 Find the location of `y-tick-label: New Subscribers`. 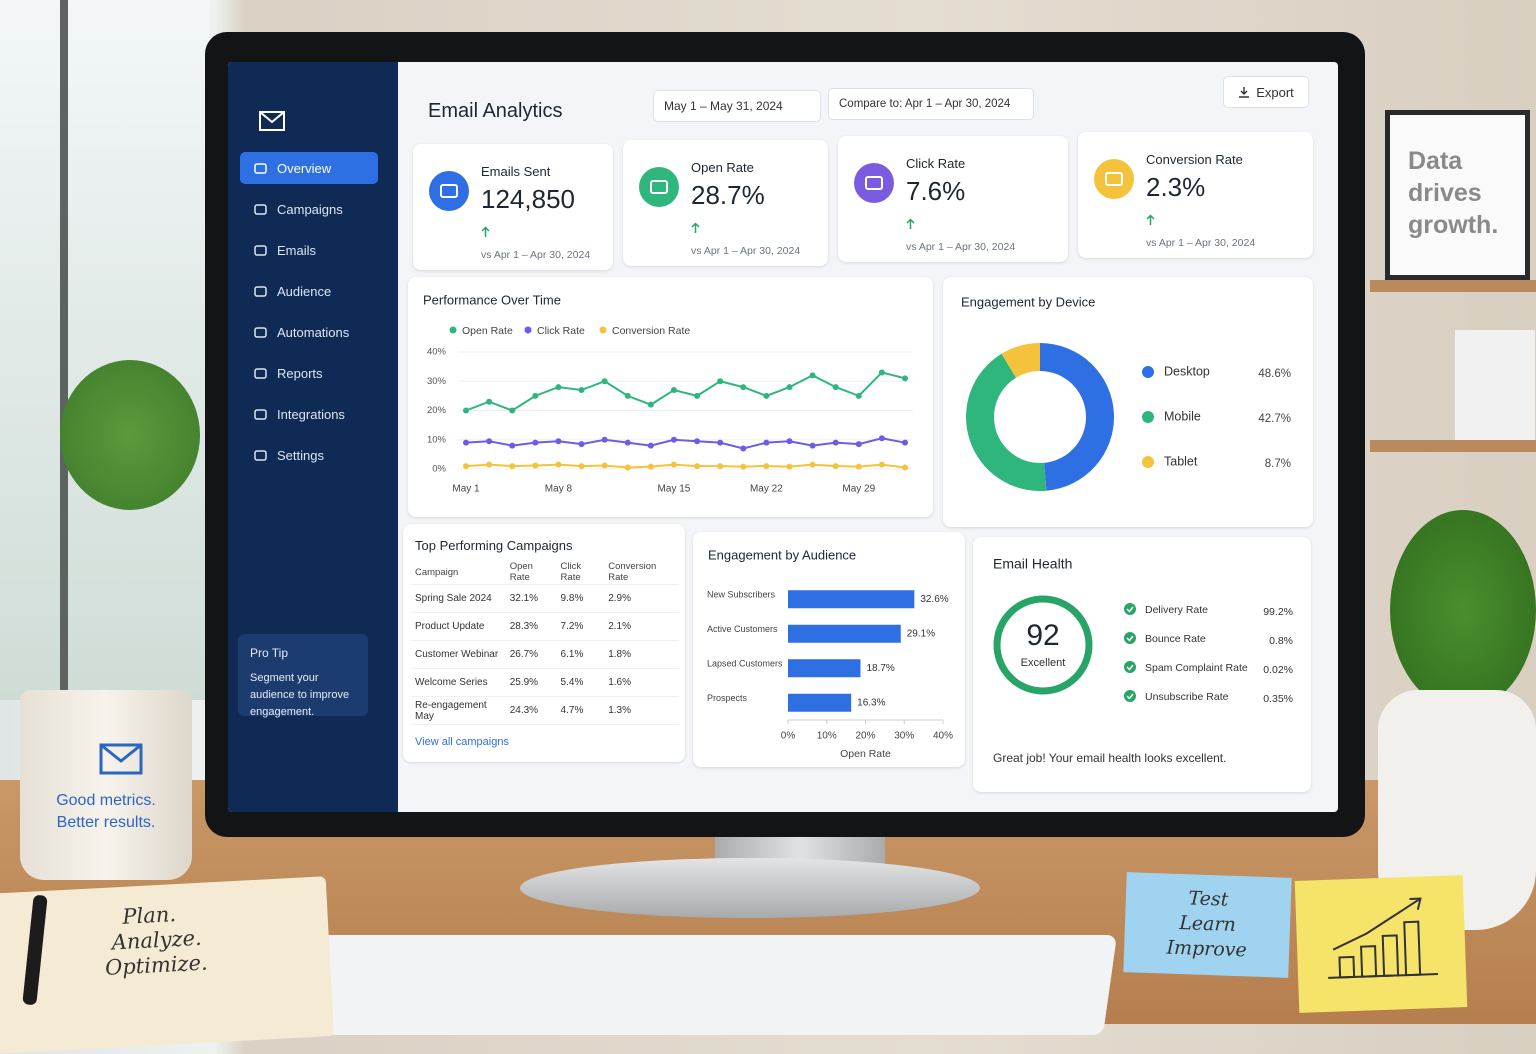

y-tick-label: New Subscribers is located at coordinates (741, 595).